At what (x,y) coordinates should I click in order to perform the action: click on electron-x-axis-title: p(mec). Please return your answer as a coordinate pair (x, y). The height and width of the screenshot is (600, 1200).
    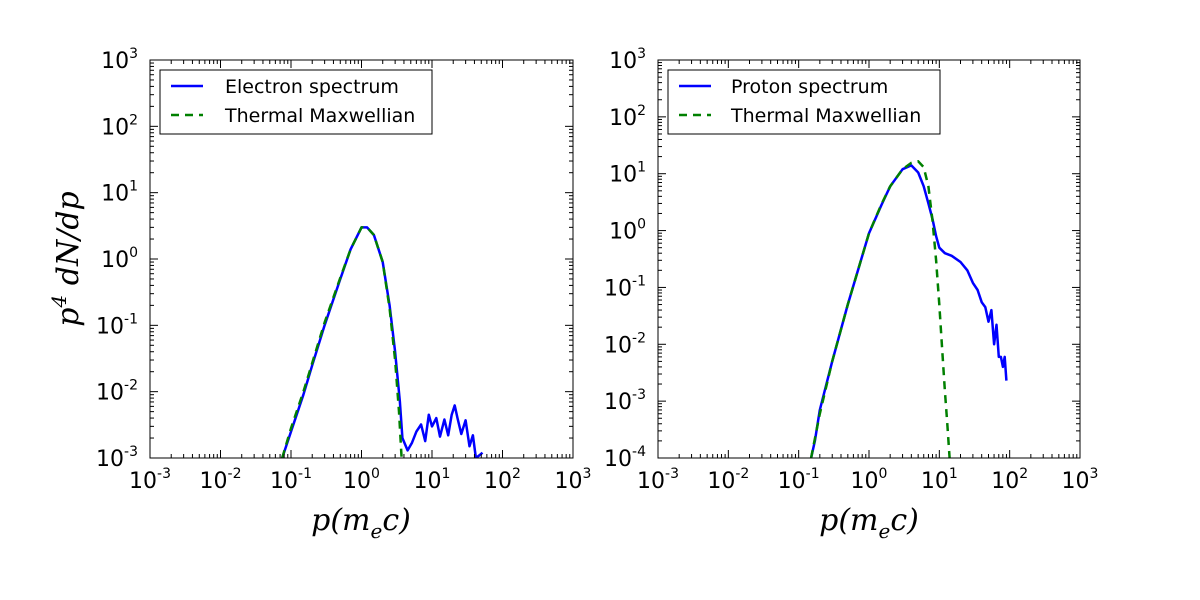
    Looking at the image, I should click on (361, 523).